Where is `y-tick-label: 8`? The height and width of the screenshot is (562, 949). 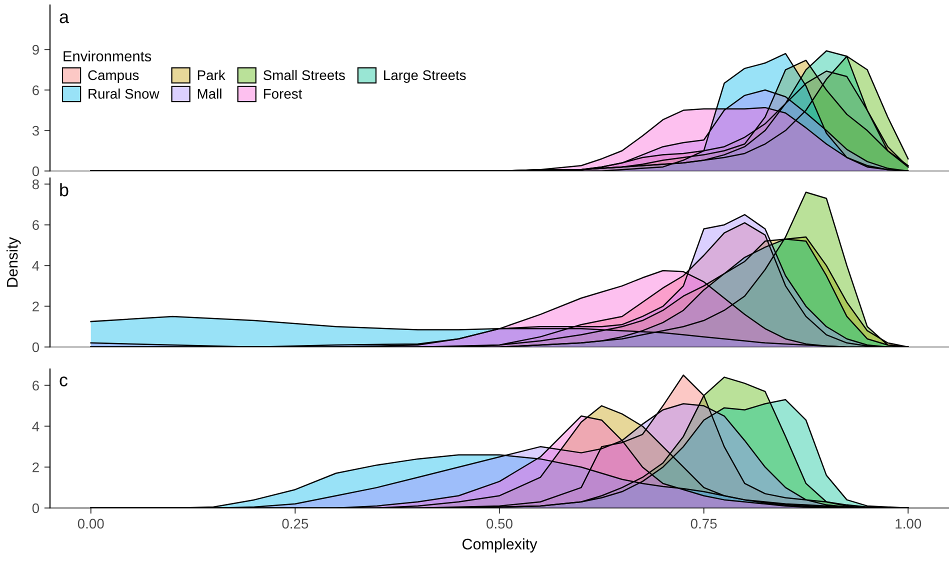
y-tick-label: 8 is located at coordinates (35, 184).